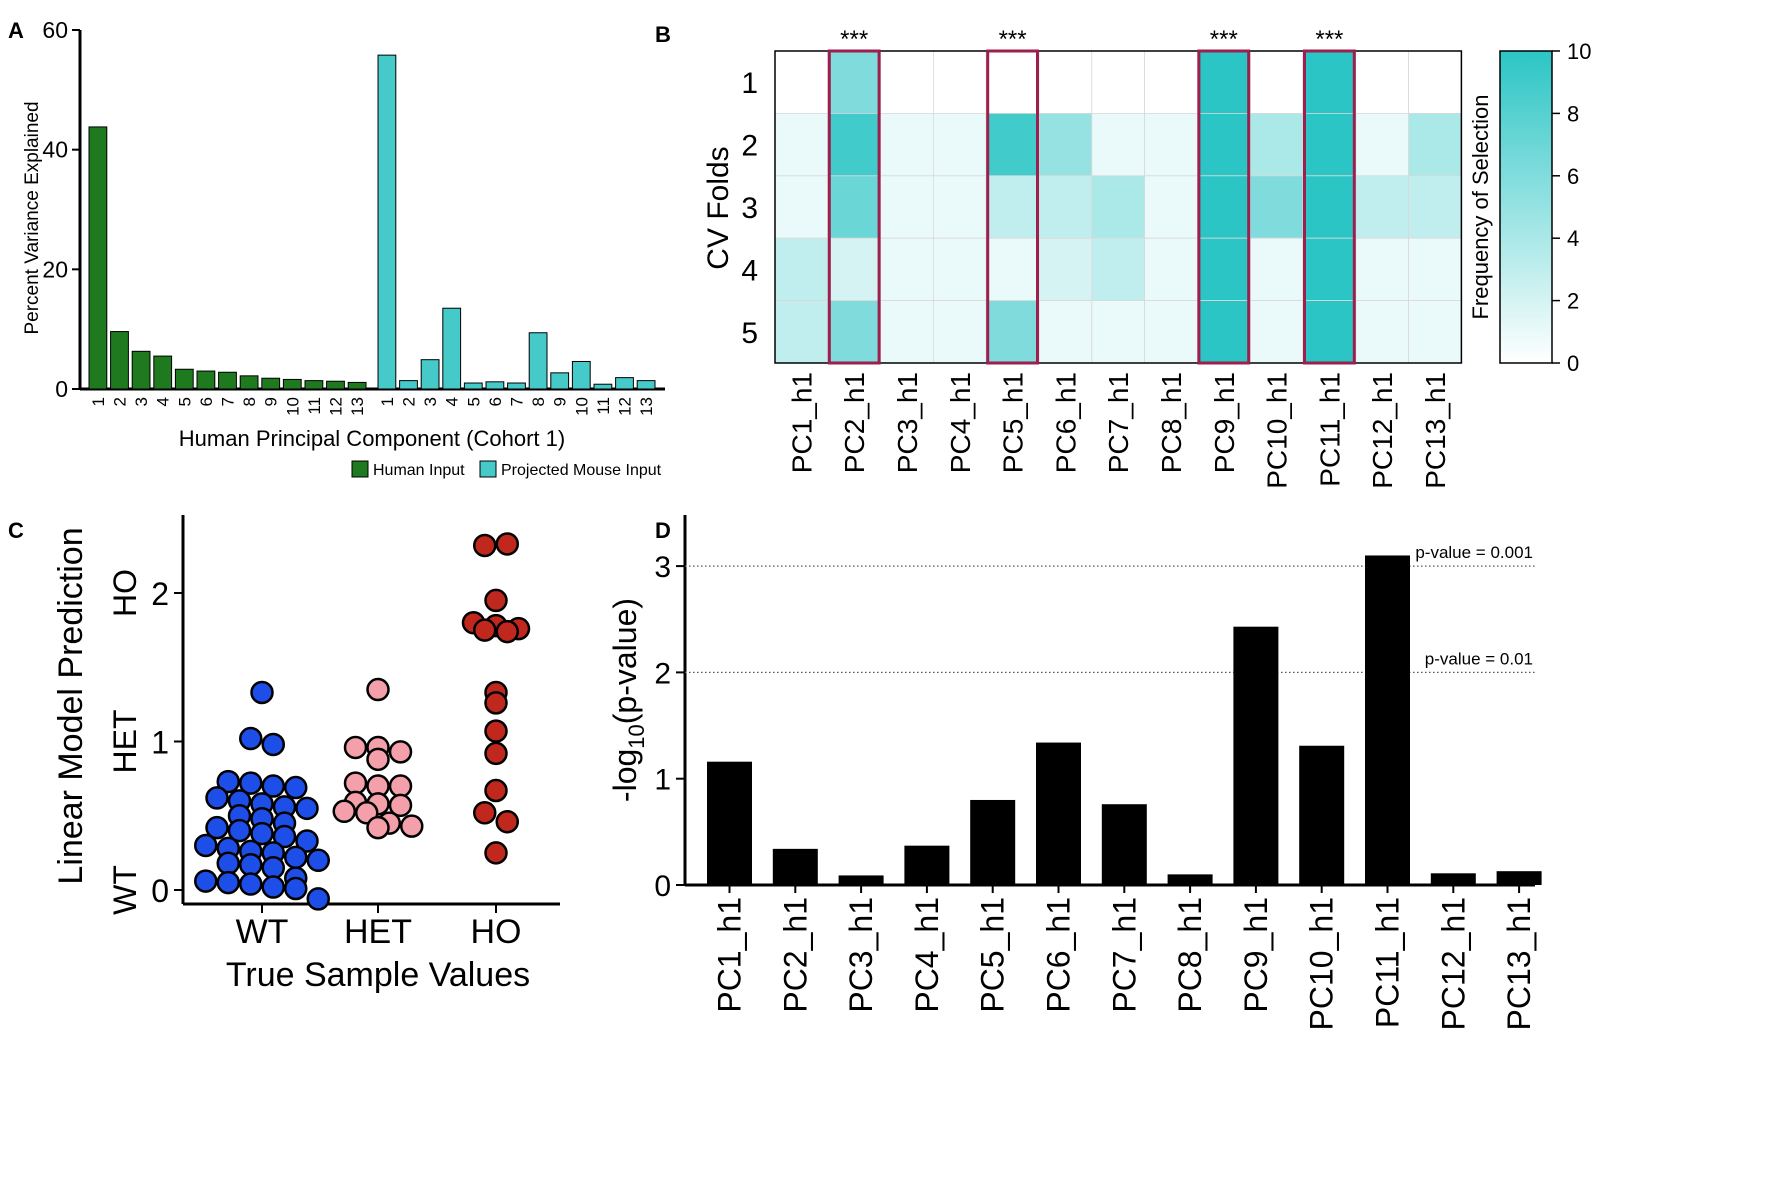 The width and height of the screenshot is (1772, 1183). Describe the element at coordinates (495, 401) in the screenshot. I see `a-x-tick-label: 6` at that location.